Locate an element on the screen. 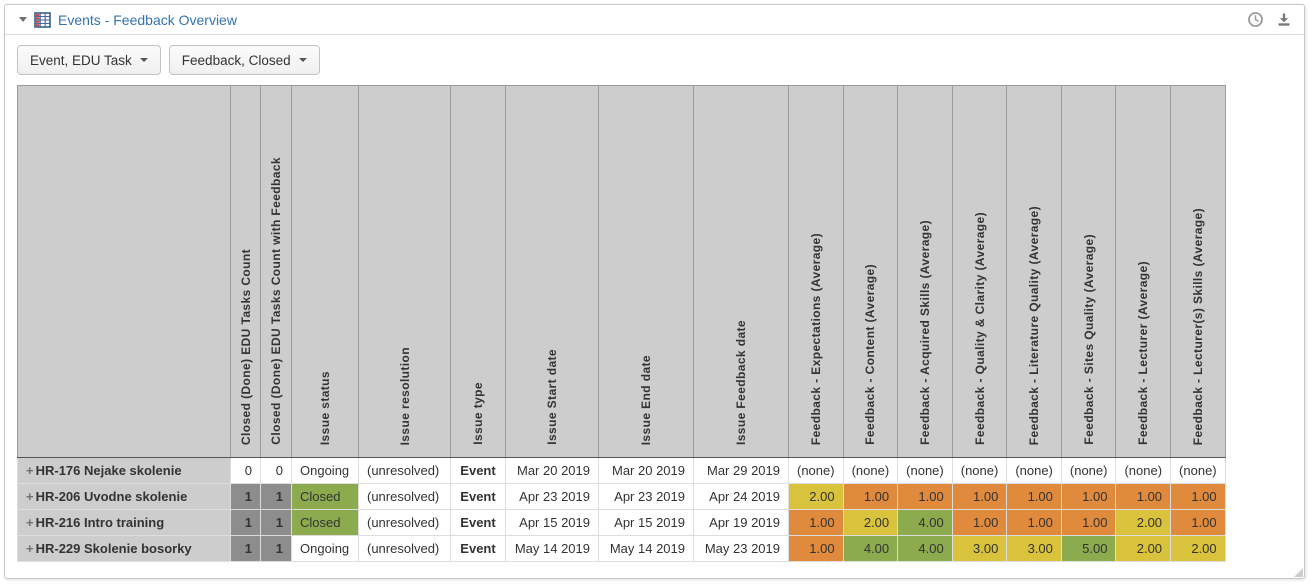  column-header: Feedback - Acquired Skills (Average) is located at coordinates (925, 271).